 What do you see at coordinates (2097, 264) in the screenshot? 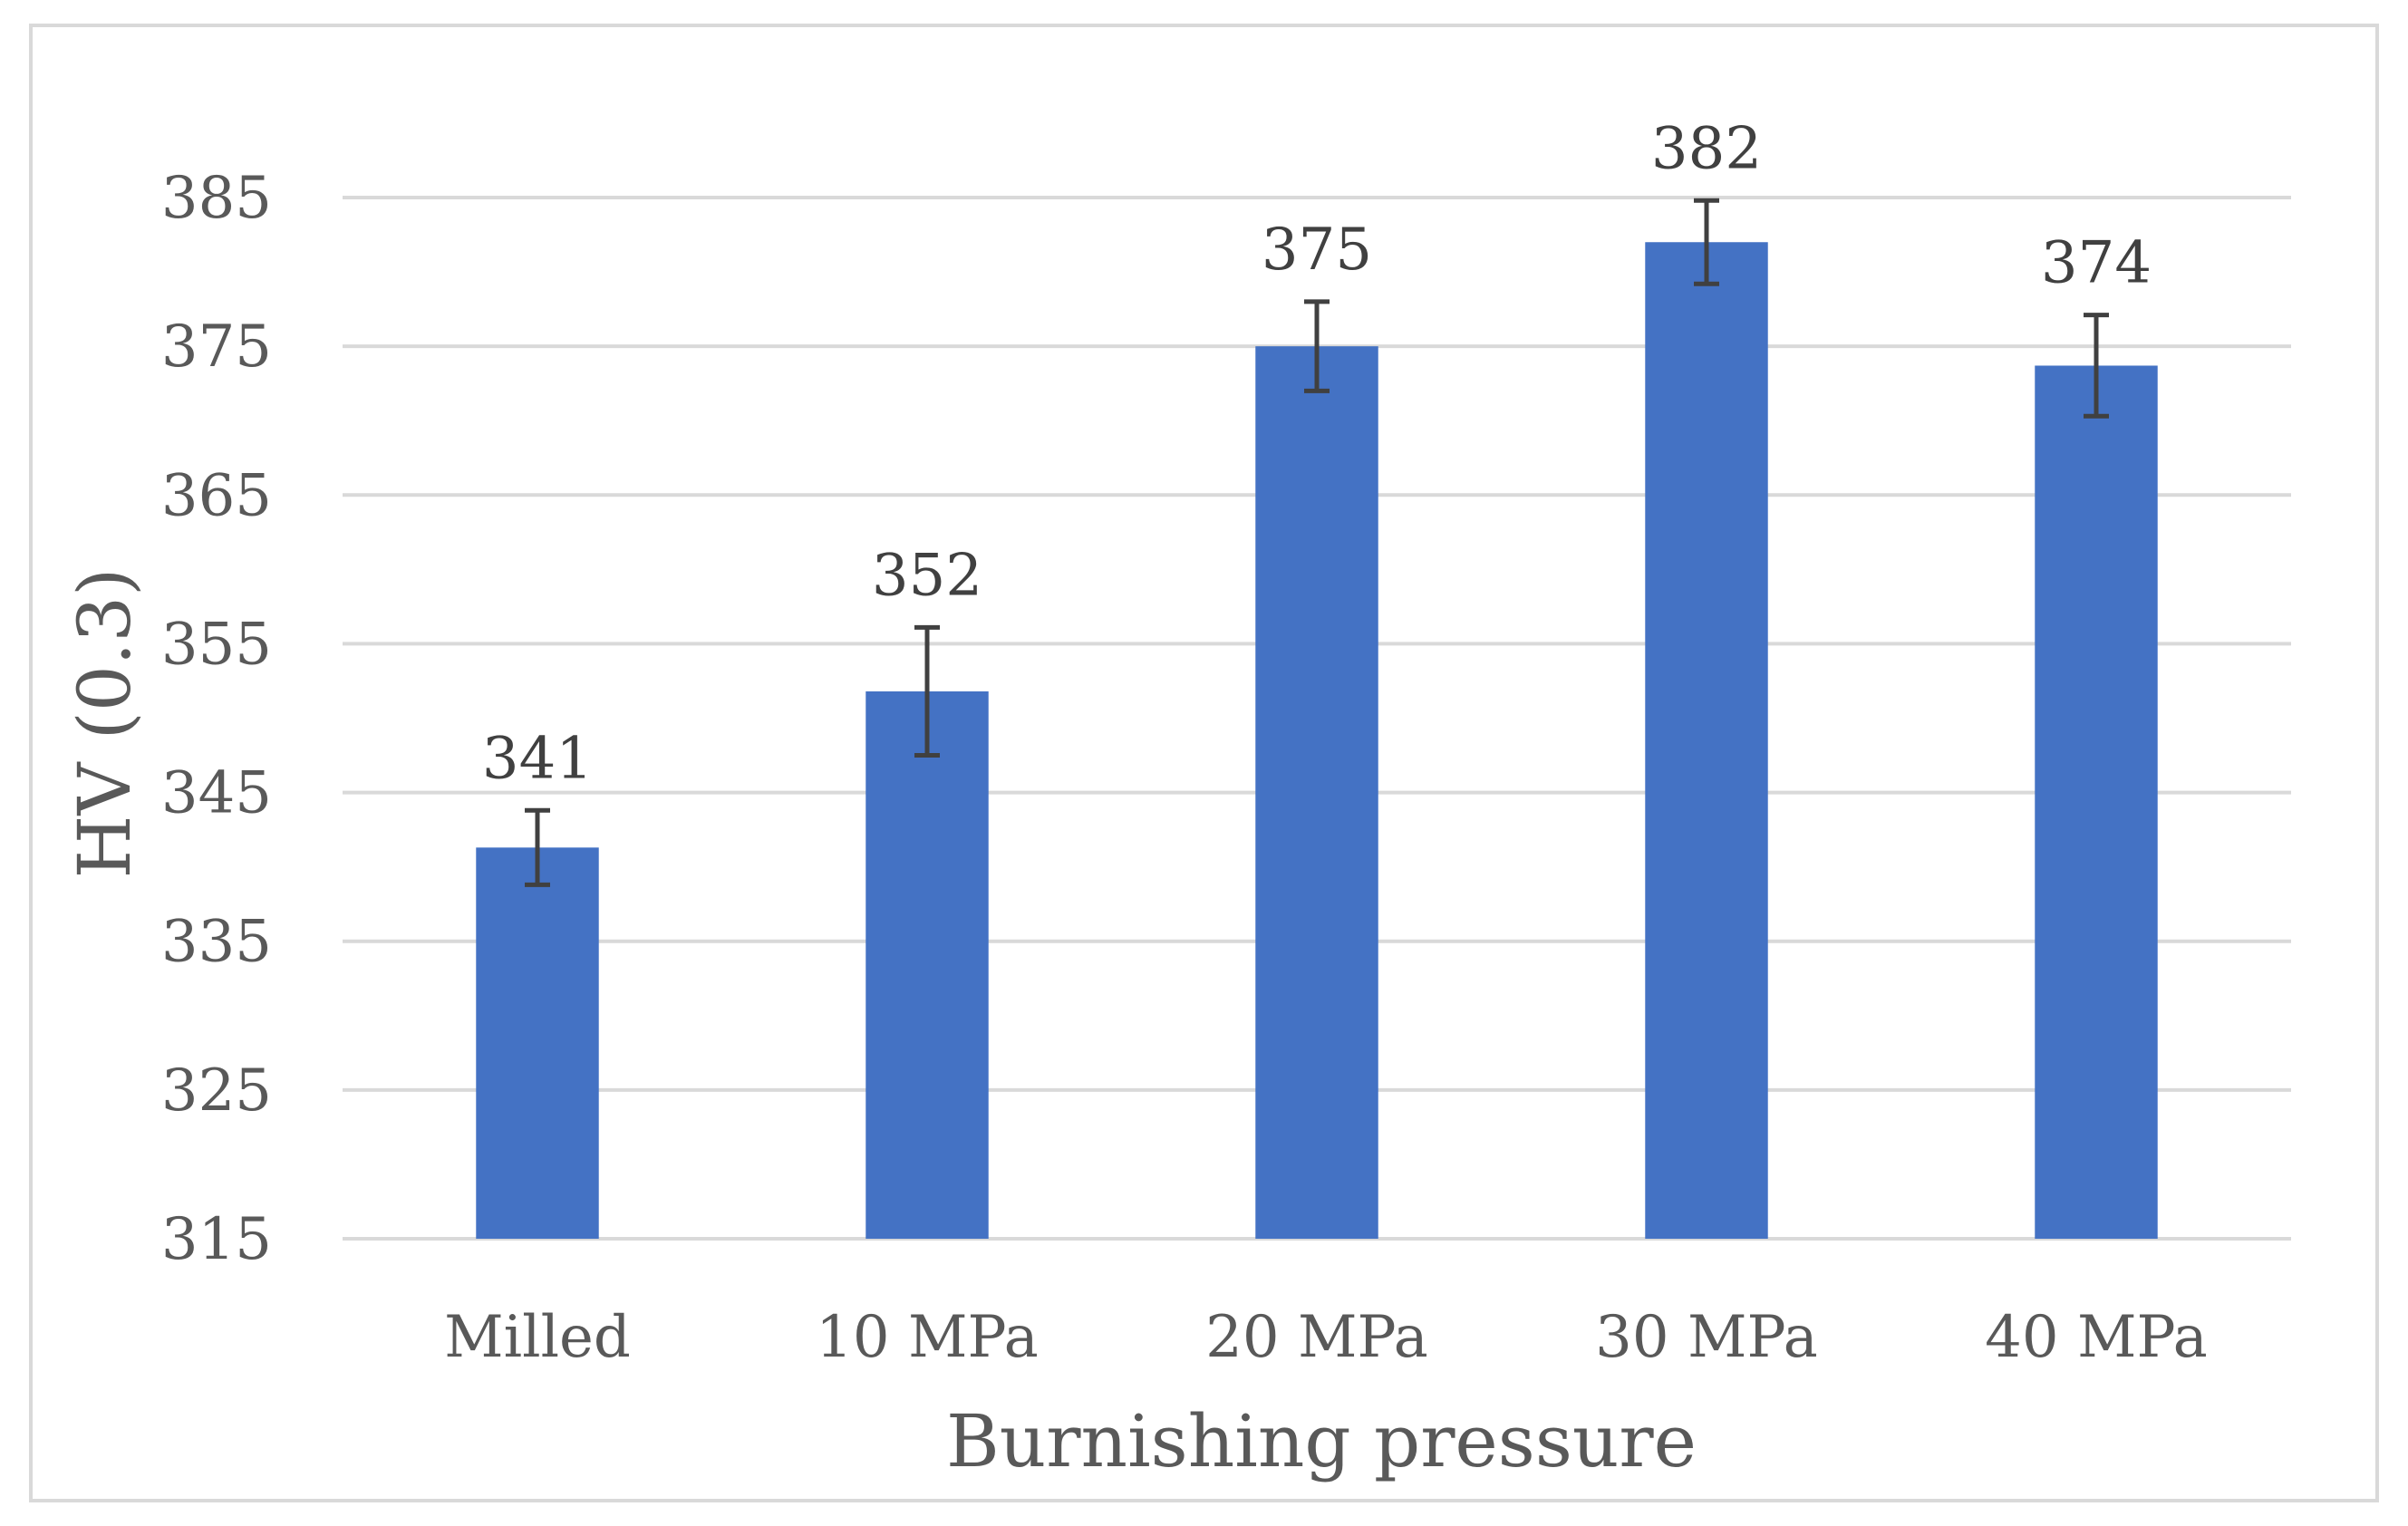
I see `data-label: 374` at bounding box center [2097, 264].